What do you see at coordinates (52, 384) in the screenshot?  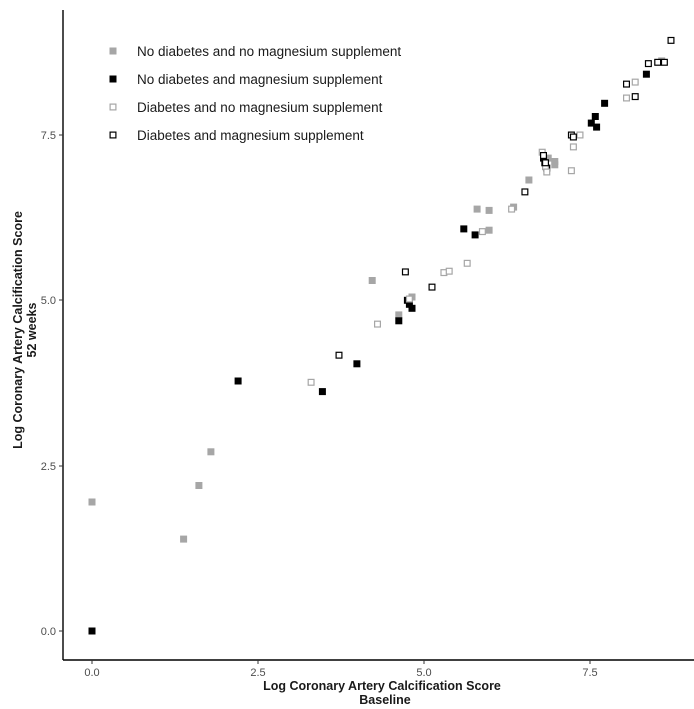 I see `y-axis-ticks: 0.0 2.5 5.0 7.5` at bounding box center [52, 384].